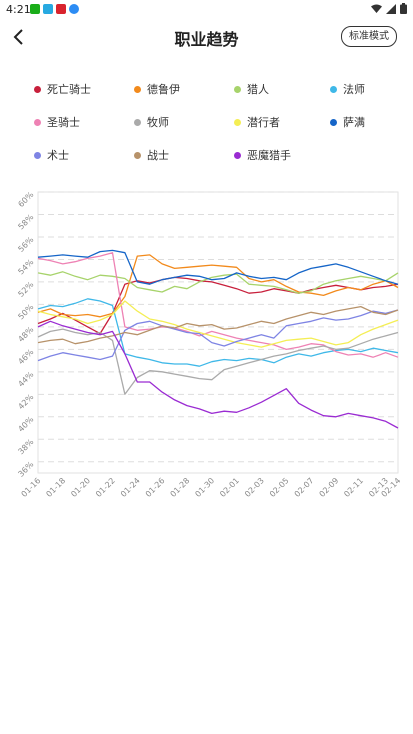  I want to click on legend-label: 死亡骑士, so click(69, 89).